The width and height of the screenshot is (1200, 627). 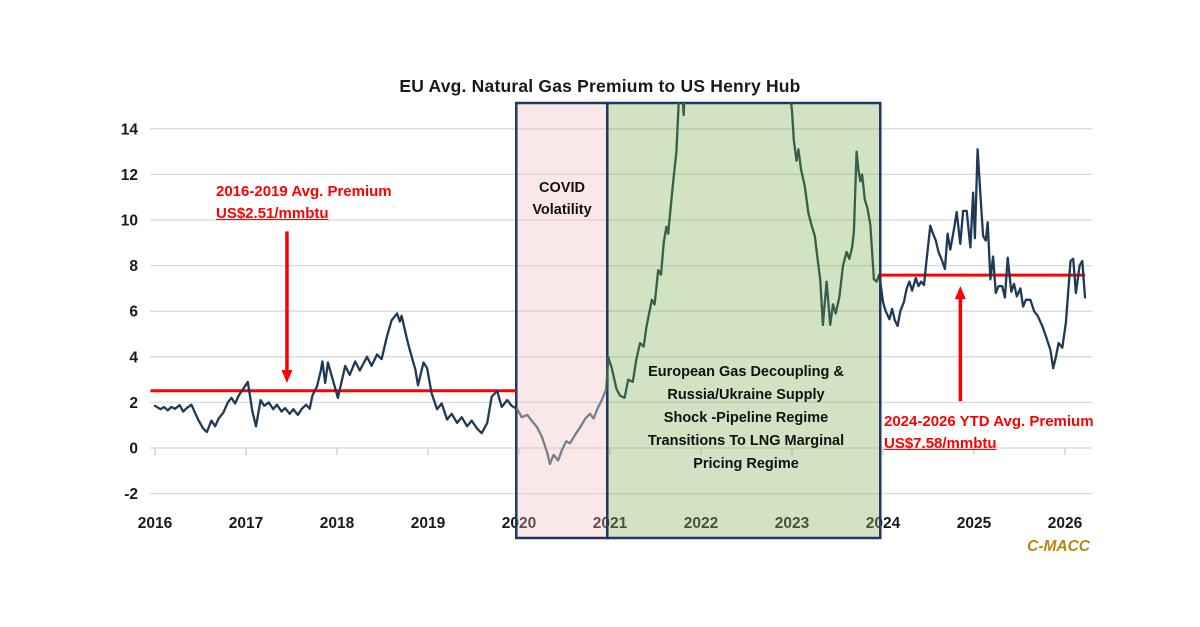 What do you see at coordinates (960, 293) in the screenshot?
I see `avg-2024-2026-note-arrow-head` at bounding box center [960, 293].